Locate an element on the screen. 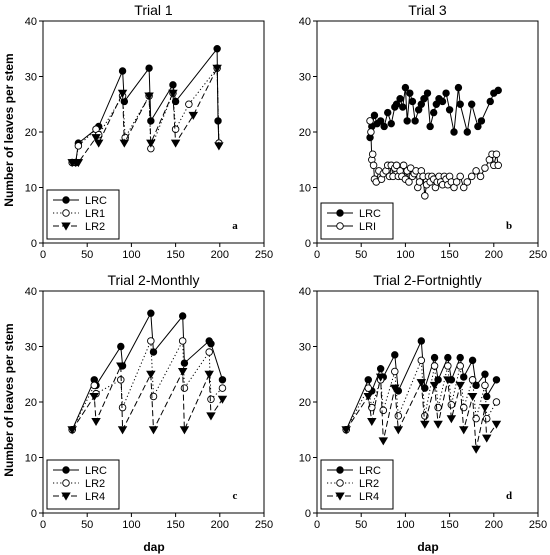  legend-box is located at coordinates (83, 214).